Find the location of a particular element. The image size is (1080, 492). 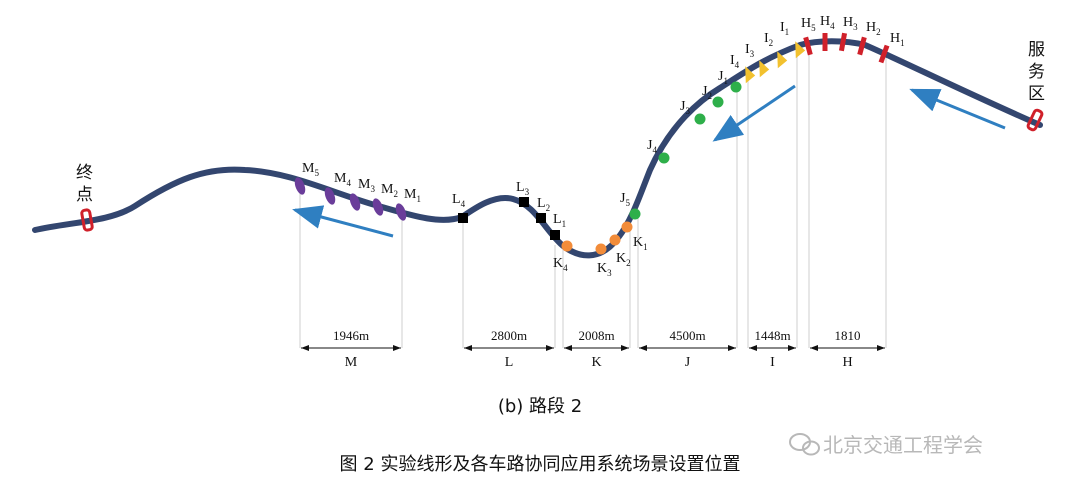

label-L1: L1 is located at coordinates (559, 220).